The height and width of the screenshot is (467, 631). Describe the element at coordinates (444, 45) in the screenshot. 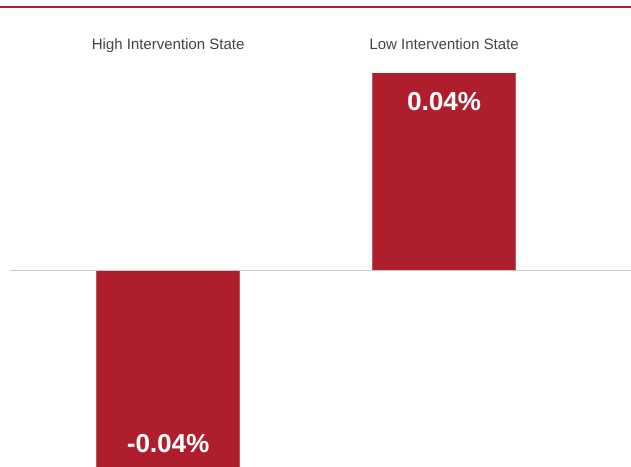

I see `x-tick-label: Low Intervention State` at that location.